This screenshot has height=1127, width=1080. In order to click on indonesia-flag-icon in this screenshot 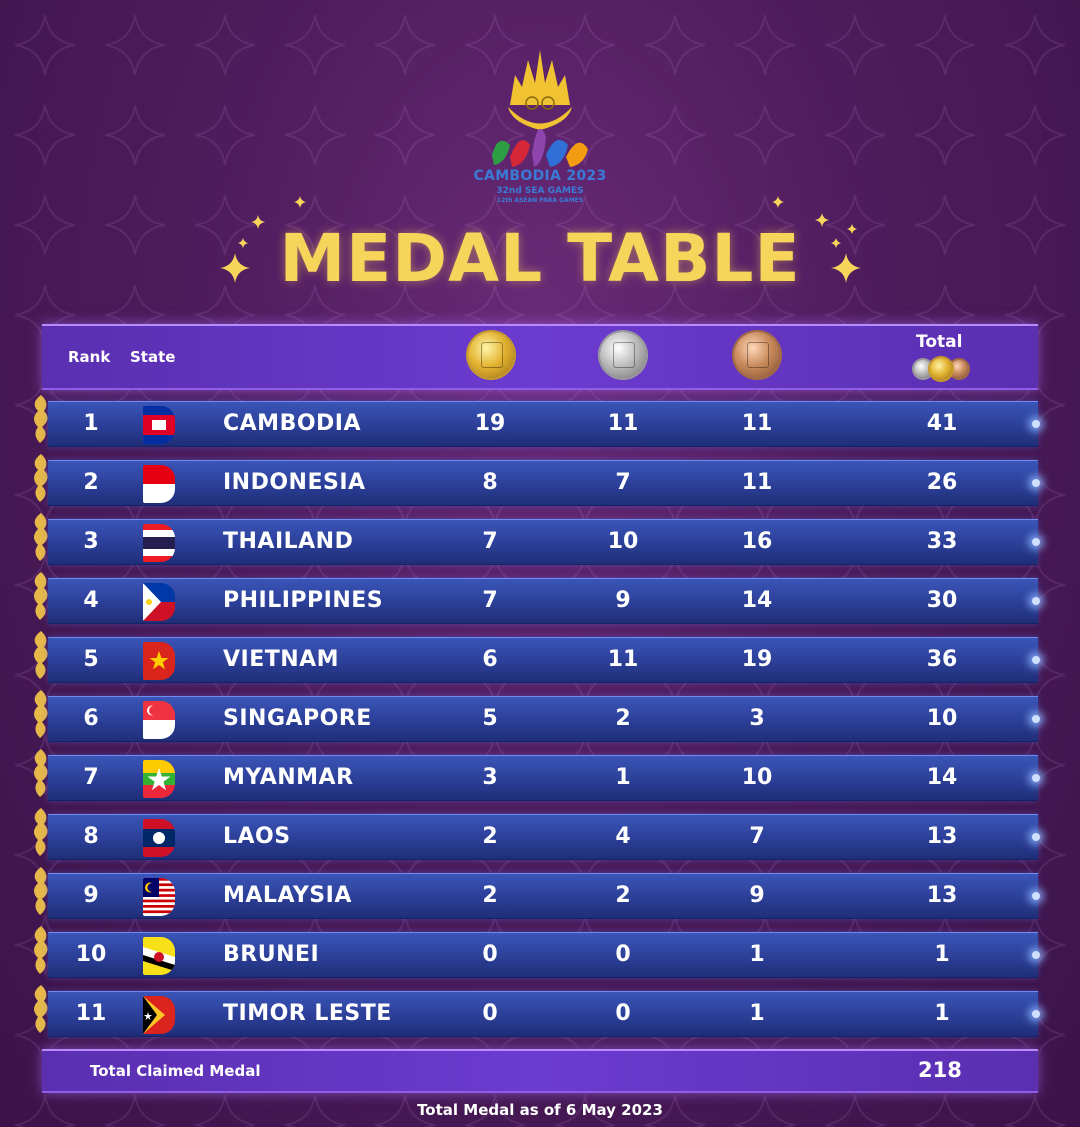, I will do `click(159, 484)`.